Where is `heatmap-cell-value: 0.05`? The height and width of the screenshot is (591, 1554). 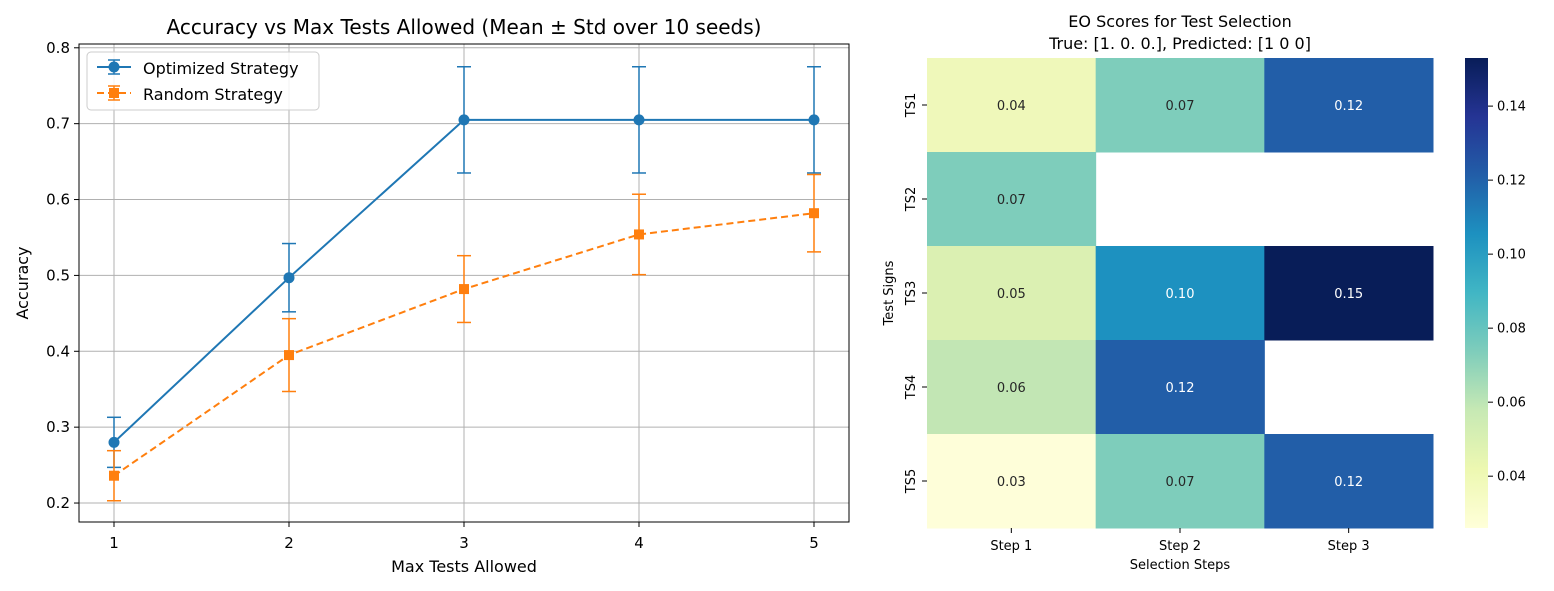 heatmap-cell-value: 0.05 is located at coordinates (1011, 294).